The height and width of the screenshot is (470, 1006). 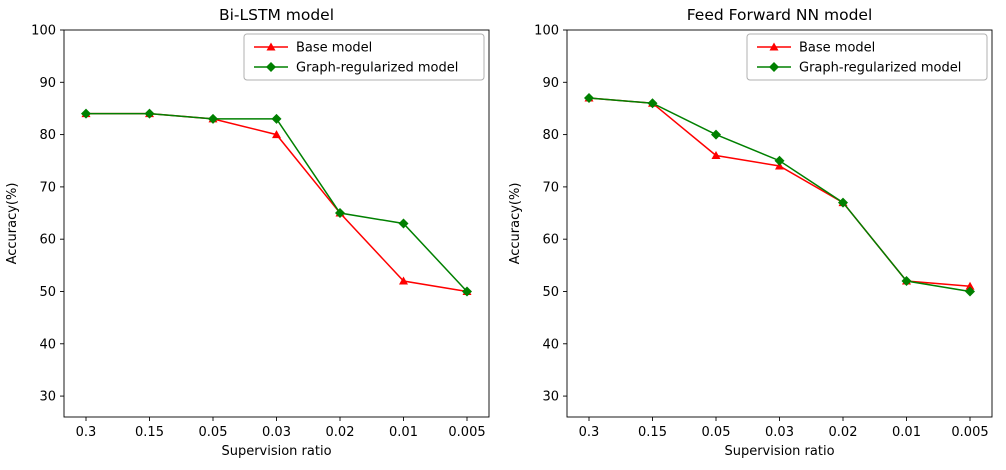 I want to click on series-line, so click(x=277, y=202).